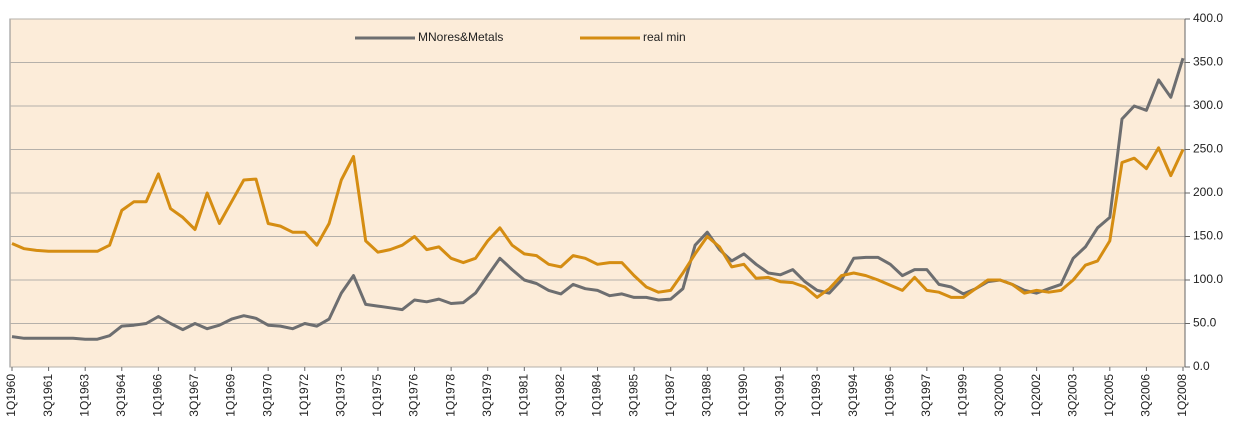 This screenshot has height=438, width=1238. I want to click on x-tick-label: 1Q1969, so click(231, 395).